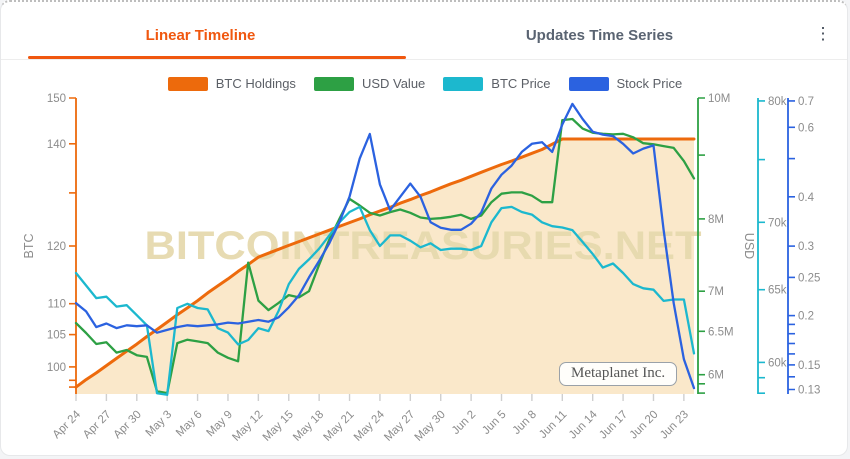 The height and width of the screenshot is (459, 850). What do you see at coordinates (613, 425) in the screenshot?
I see `x-axis-date-label: Jun 17` at bounding box center [613, 425].